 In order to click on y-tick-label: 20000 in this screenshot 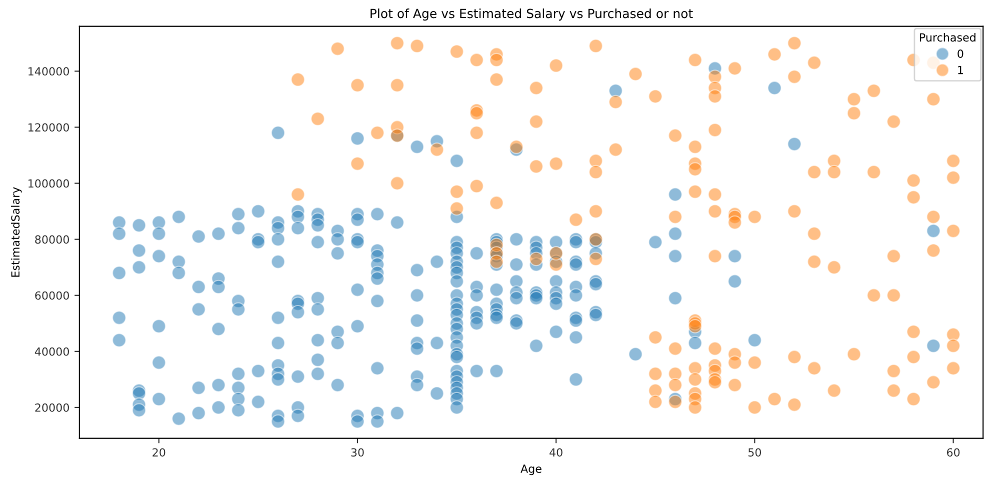, I will do `click(52, 407)`.